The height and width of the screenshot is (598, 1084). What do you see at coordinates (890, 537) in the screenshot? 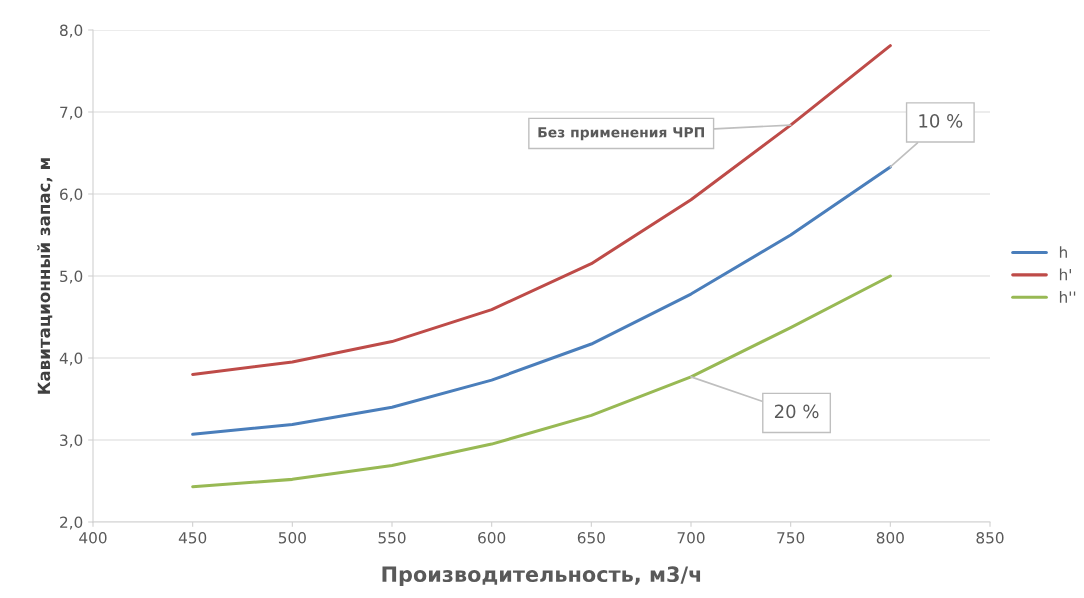
I see `x-tick-label: 800` at bounding box center [890, 537].